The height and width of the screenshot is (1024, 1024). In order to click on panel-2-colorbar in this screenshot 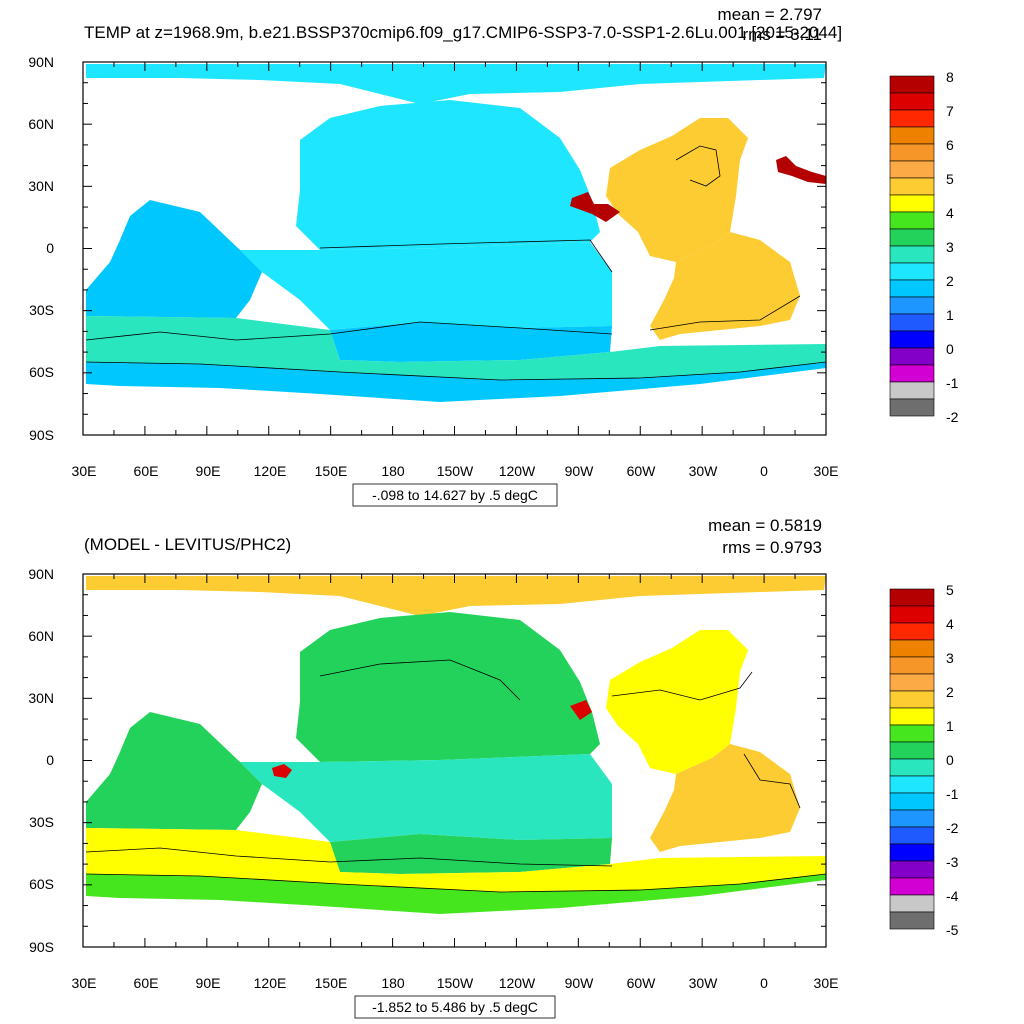, I will do `click(912, 759)`.